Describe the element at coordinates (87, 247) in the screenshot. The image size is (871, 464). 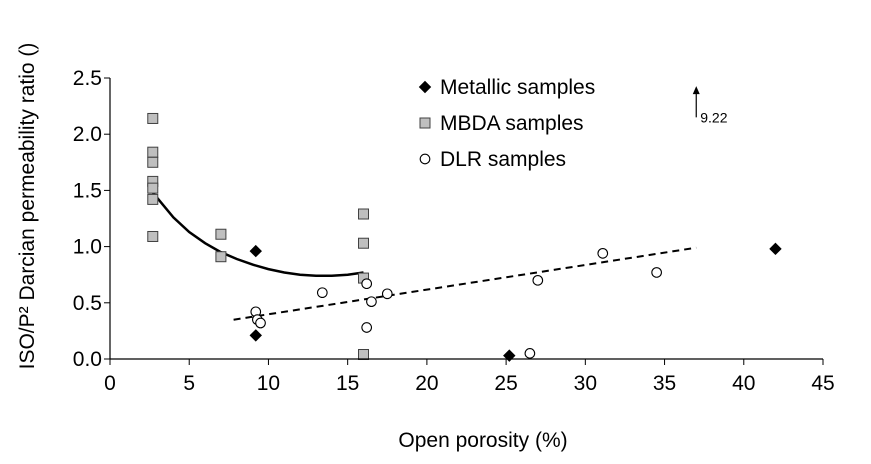
I see `y-tick-label: 1.0` at that location.